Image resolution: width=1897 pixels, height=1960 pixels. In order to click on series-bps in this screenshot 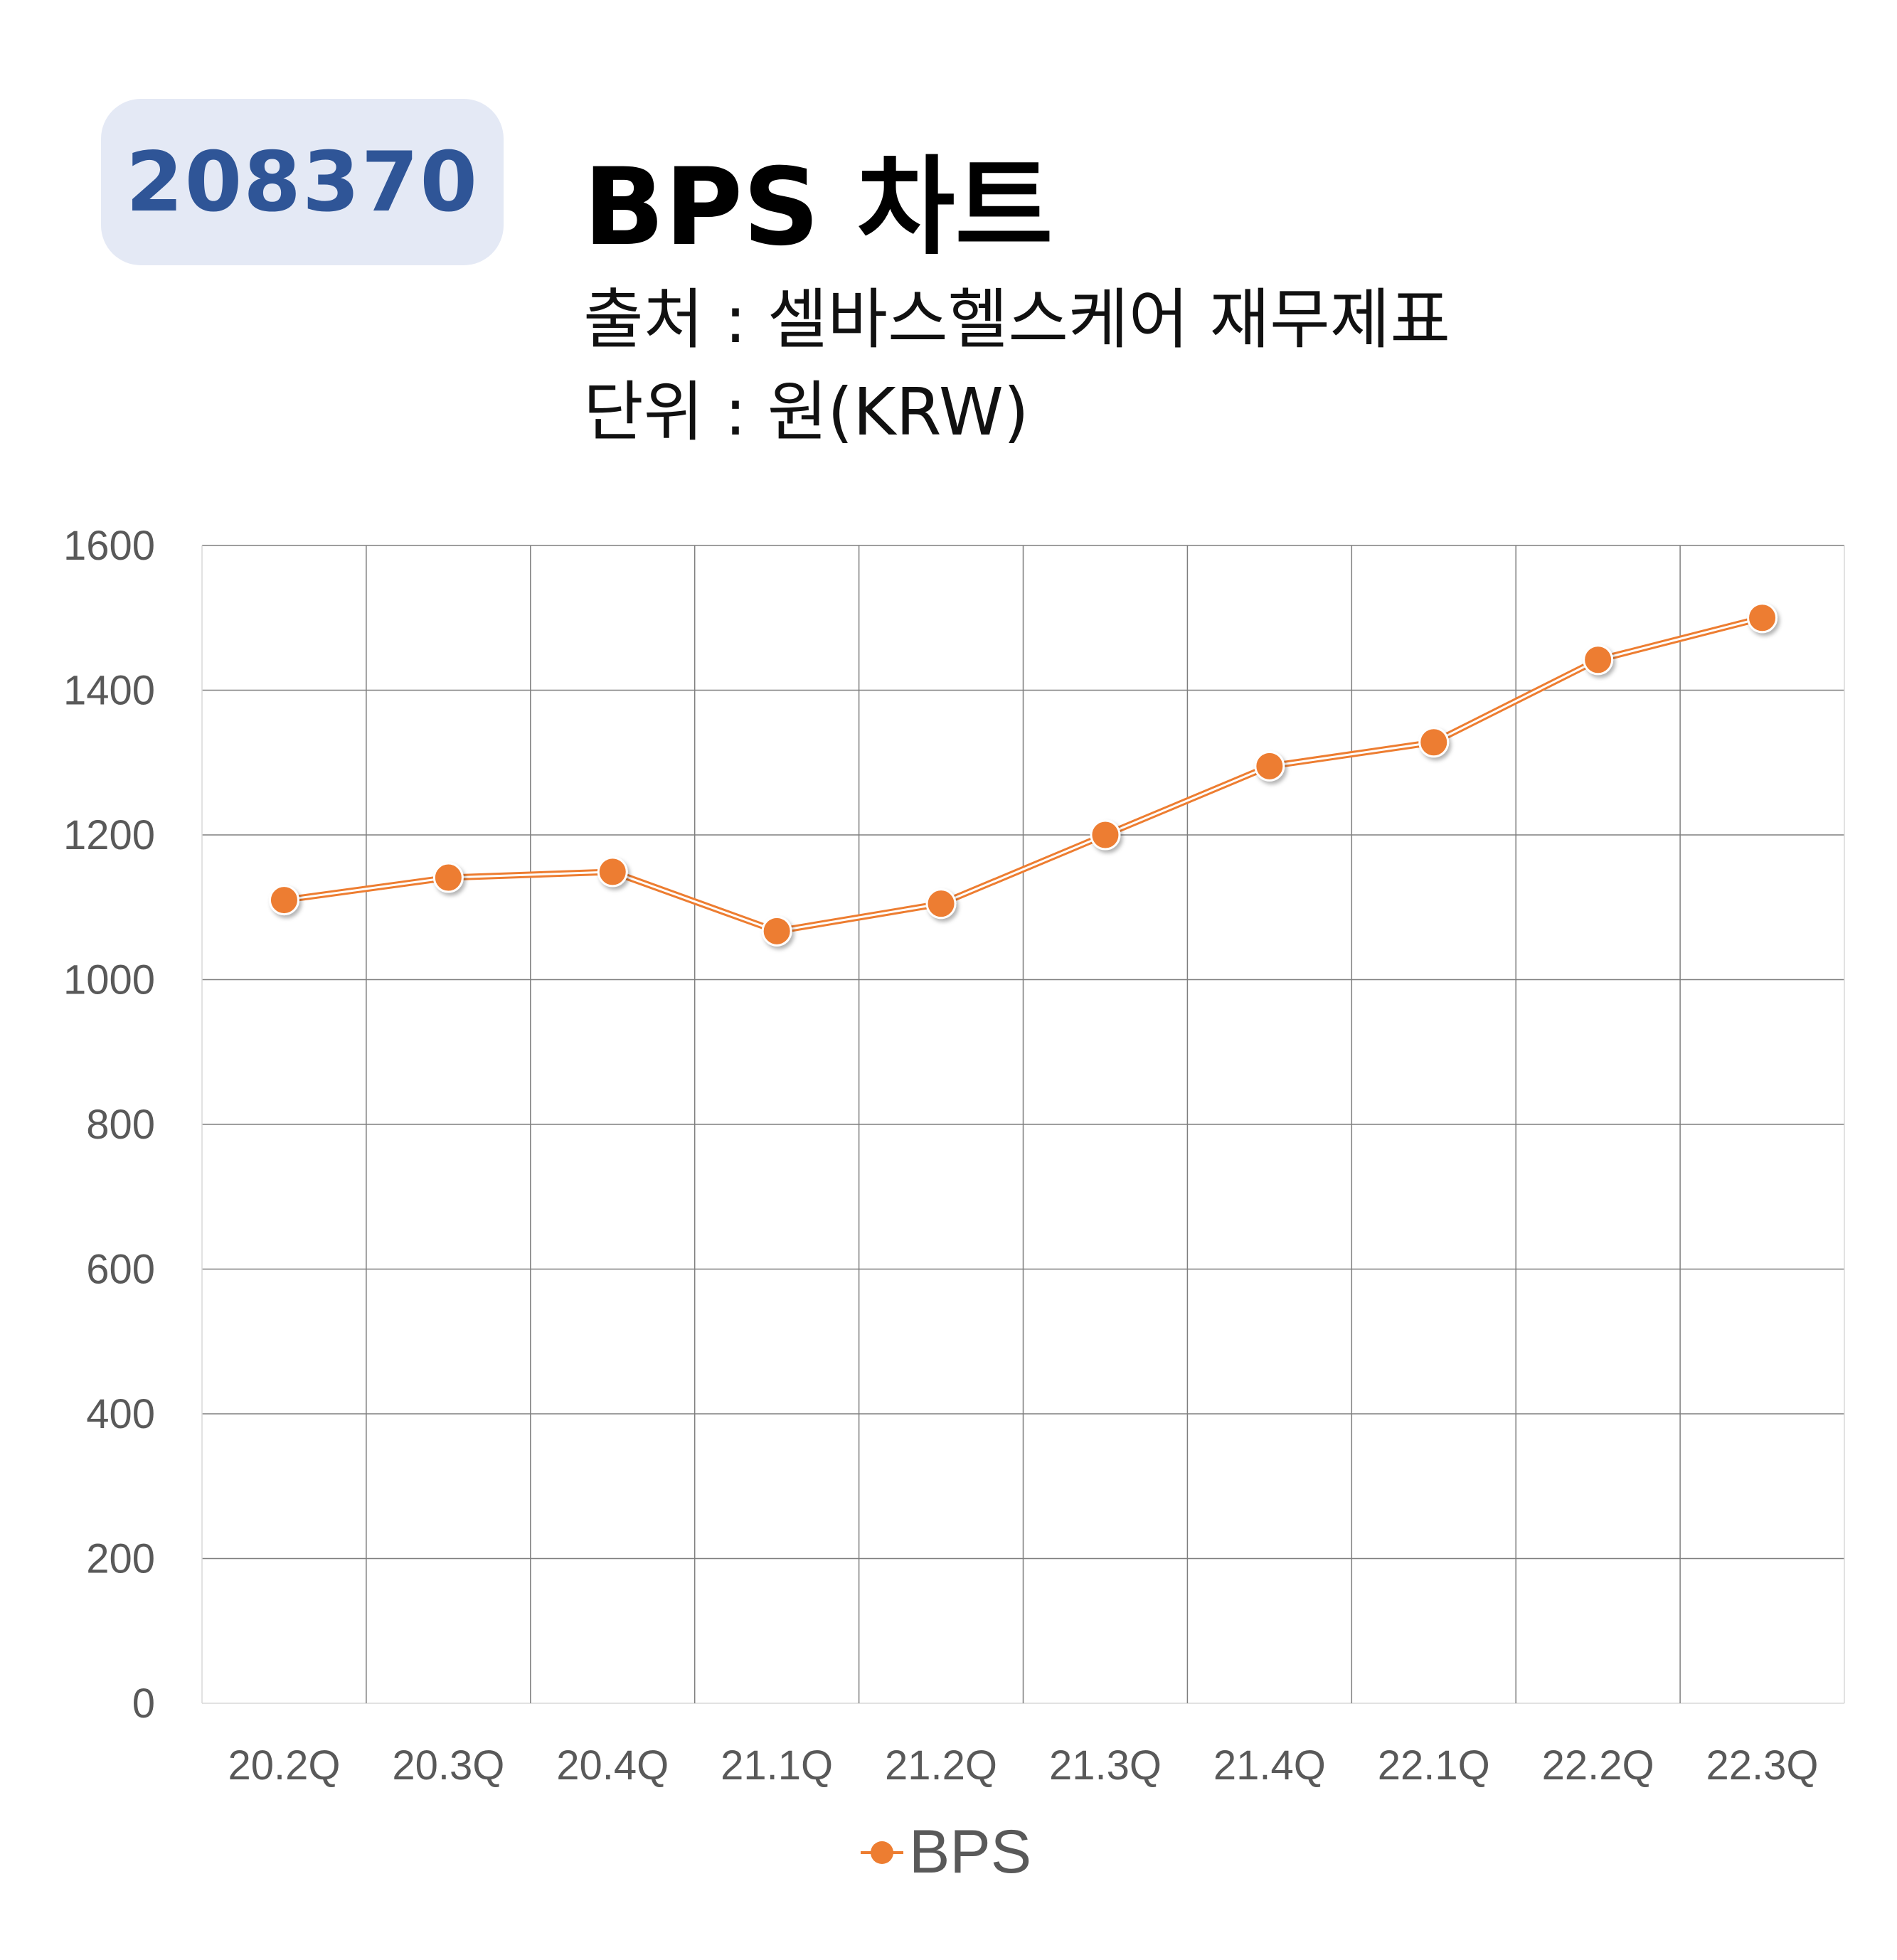, I will do `click(1023, 774)`.